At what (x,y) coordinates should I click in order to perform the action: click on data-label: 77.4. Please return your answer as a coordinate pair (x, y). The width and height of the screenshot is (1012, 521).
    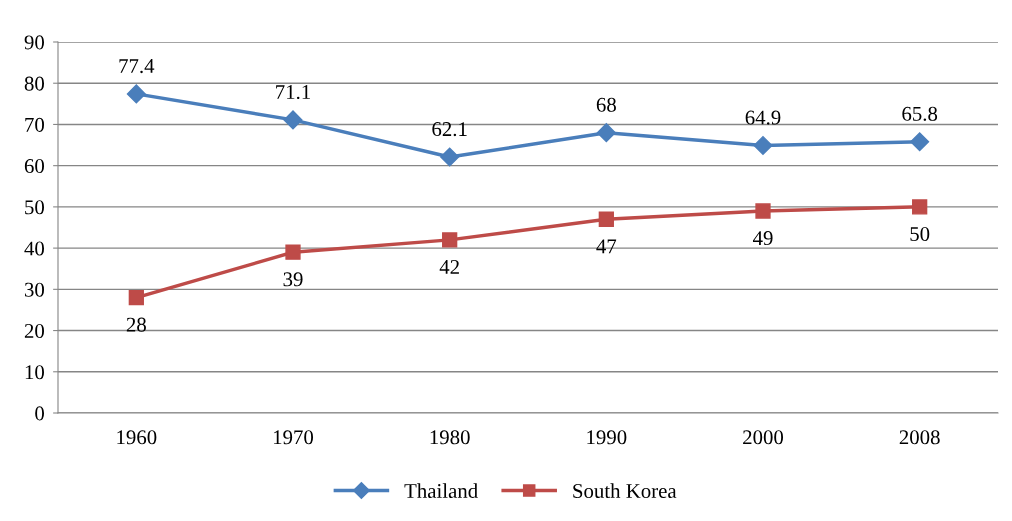
    Looking at the image, I should click on (137, 66).